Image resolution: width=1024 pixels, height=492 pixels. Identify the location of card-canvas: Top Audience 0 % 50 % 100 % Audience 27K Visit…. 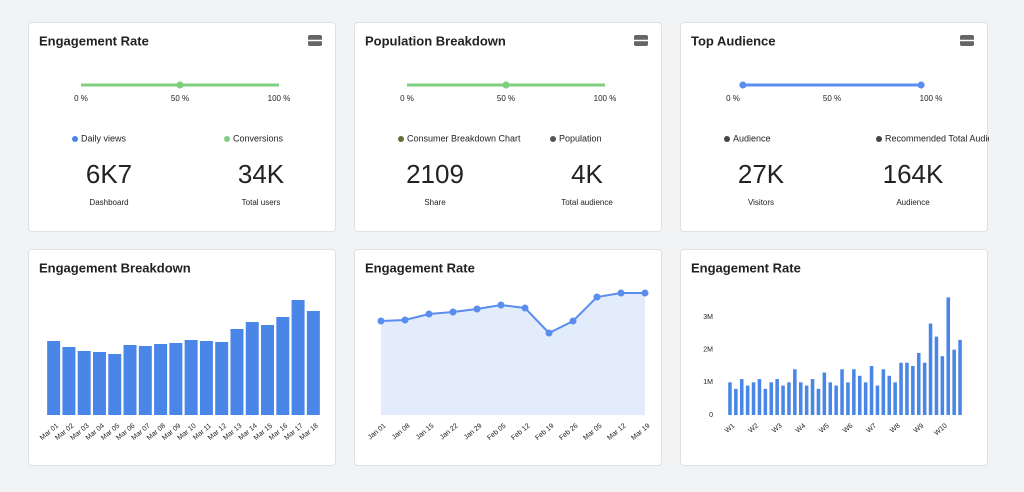
(840, 120).